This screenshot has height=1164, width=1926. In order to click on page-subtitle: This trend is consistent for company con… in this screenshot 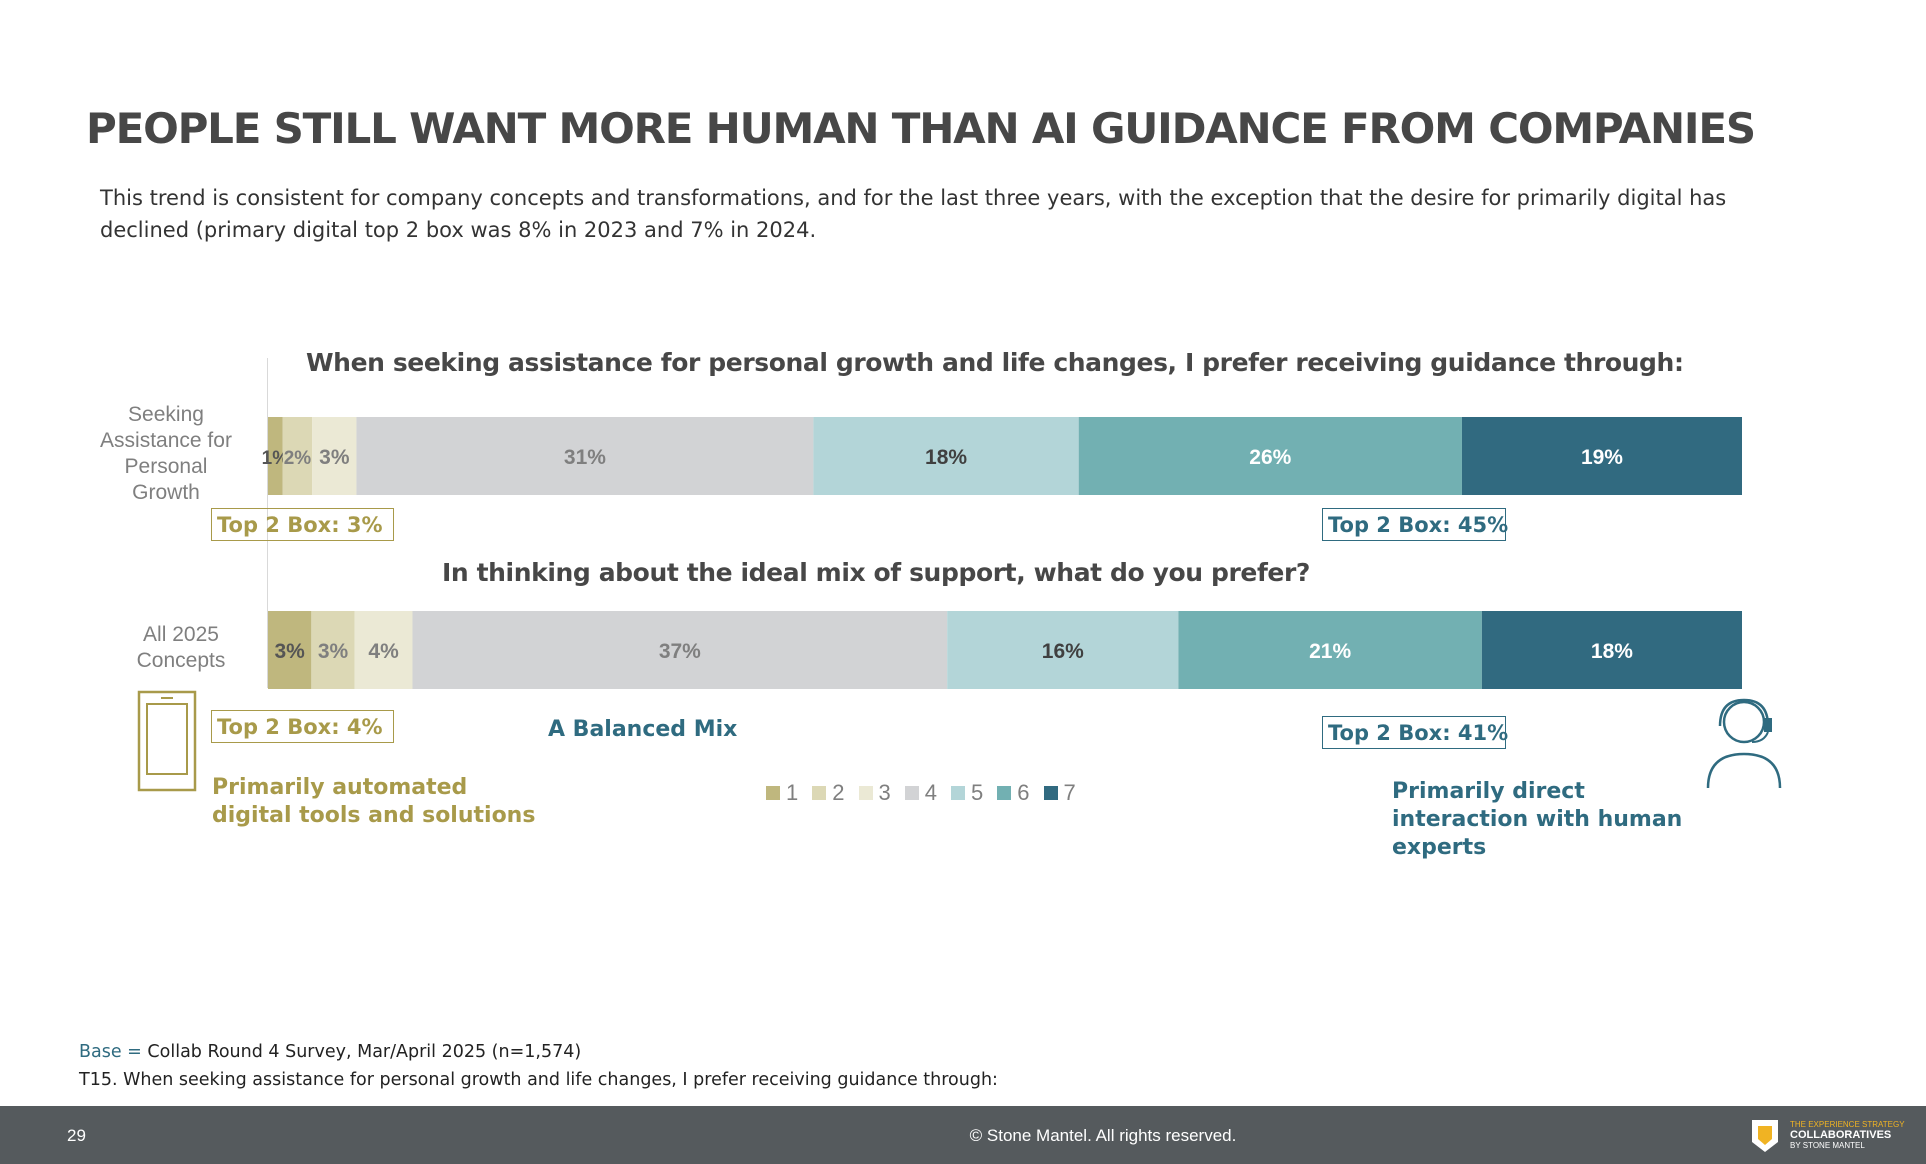, I will do `click(913, 214)`.